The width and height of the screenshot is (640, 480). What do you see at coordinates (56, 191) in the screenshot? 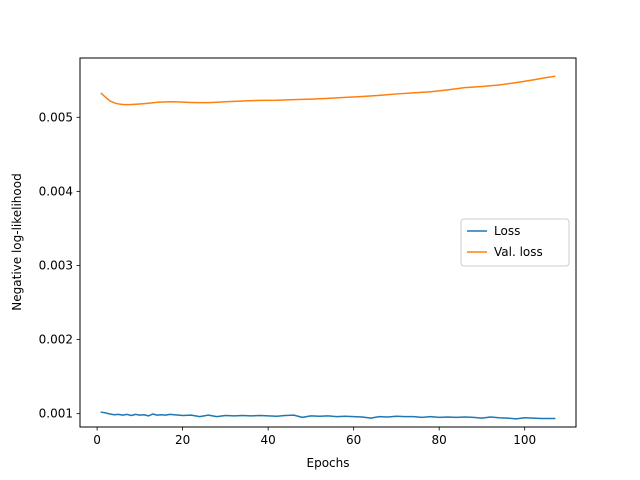
I see `y-tick-label: 0.004` at bounding box center [56, 191].